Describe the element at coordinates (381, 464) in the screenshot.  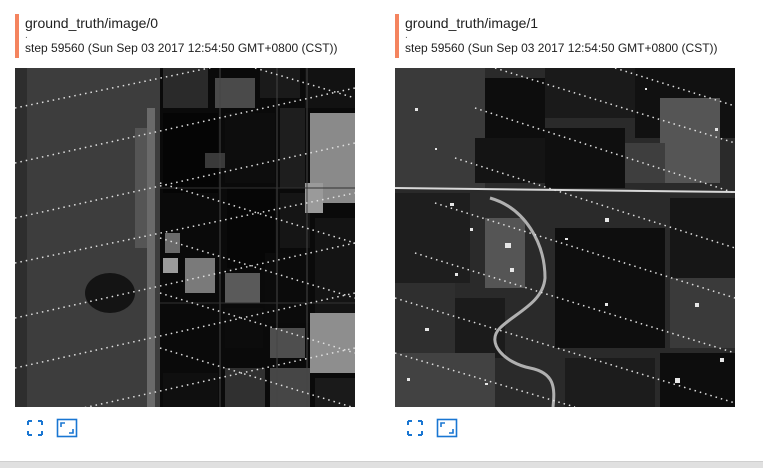
I see `bottom-divider` at that location.